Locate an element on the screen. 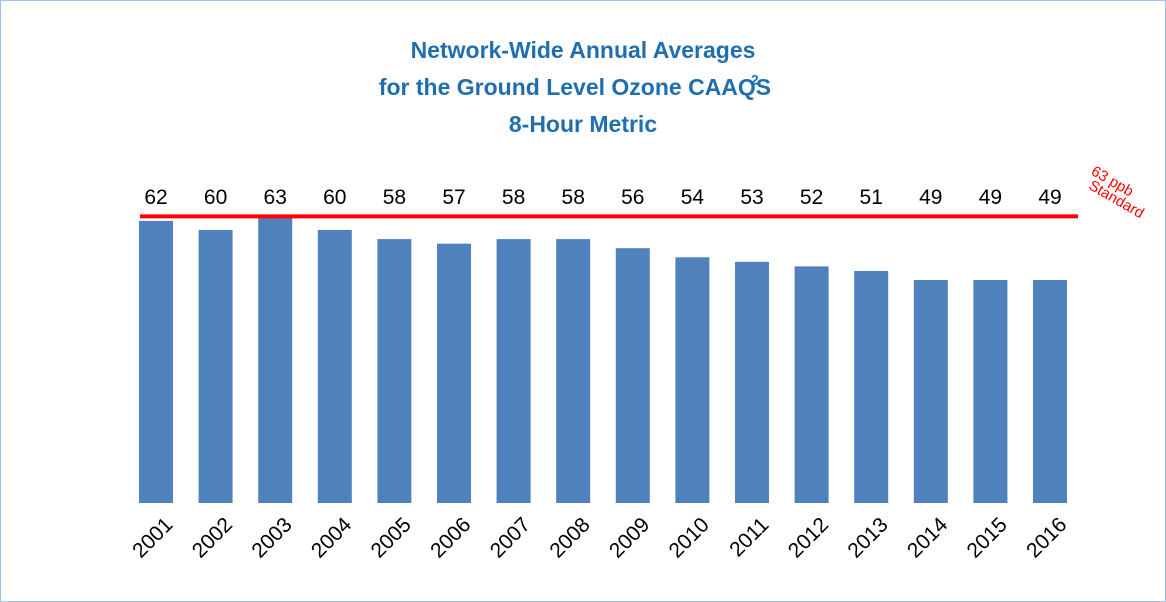 Image resolution: width=1166 pixels, height=602 pixels. data-label: 57 is located at coordinates (453, 197).